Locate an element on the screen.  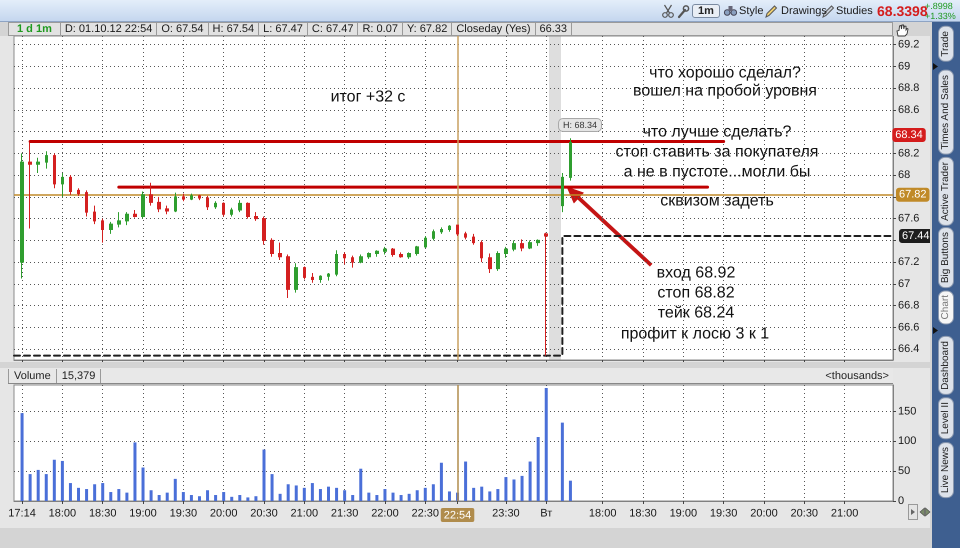
x-tick-label: 20:30 is located at coordinates (264, 514).